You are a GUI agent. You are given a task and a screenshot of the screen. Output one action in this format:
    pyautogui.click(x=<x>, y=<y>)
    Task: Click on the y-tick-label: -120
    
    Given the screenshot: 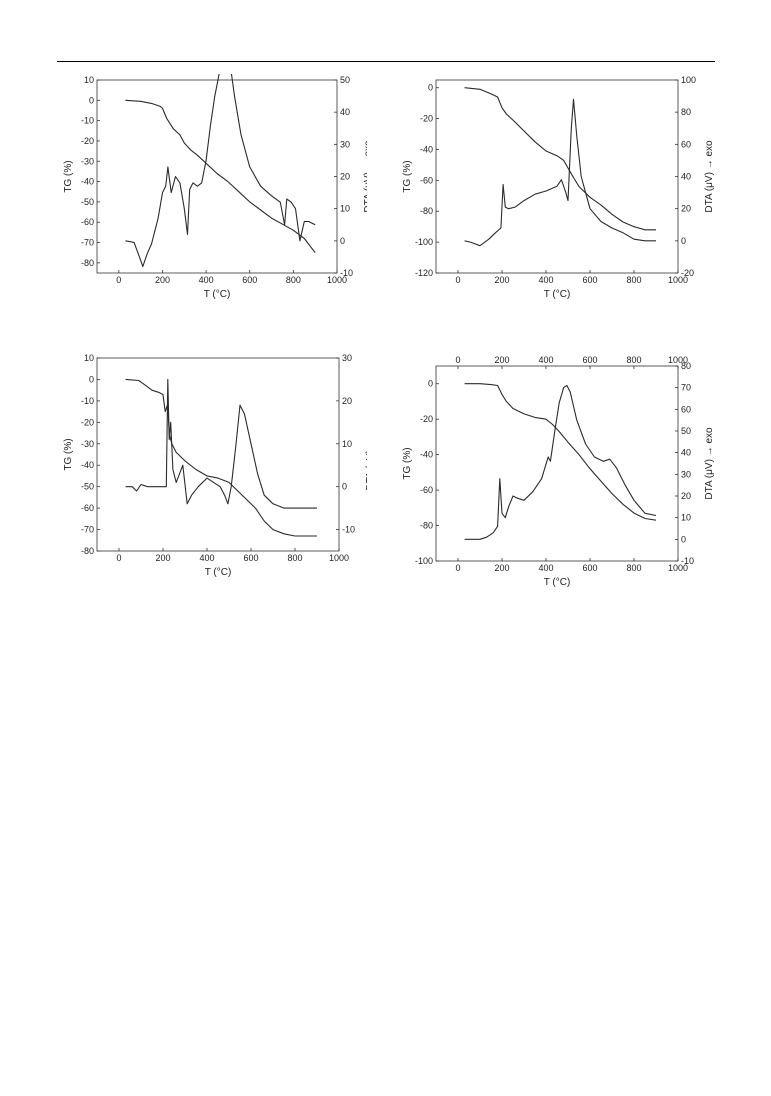 What is the action you would take?
    pyautogui.click(x=424, y=273)
    